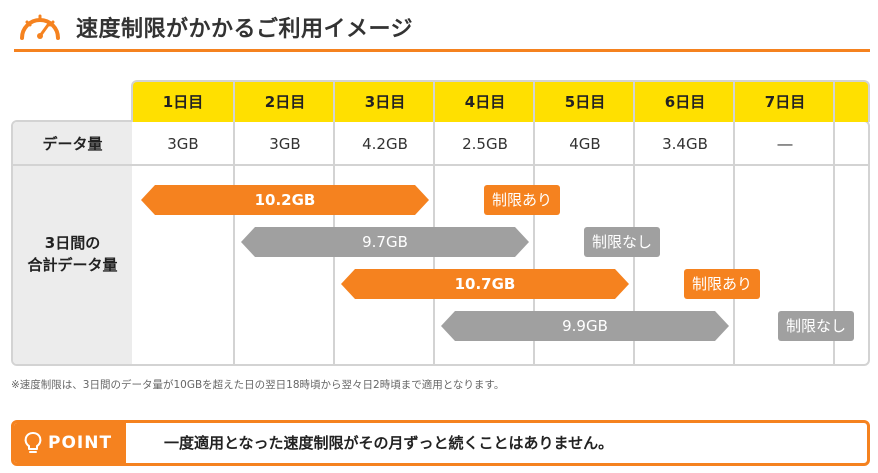 The height and width of the screenshot is (473, 878). Describe the element at coordinates (40, 27) in the screenshot. I see `speedometer-icon` at that location.